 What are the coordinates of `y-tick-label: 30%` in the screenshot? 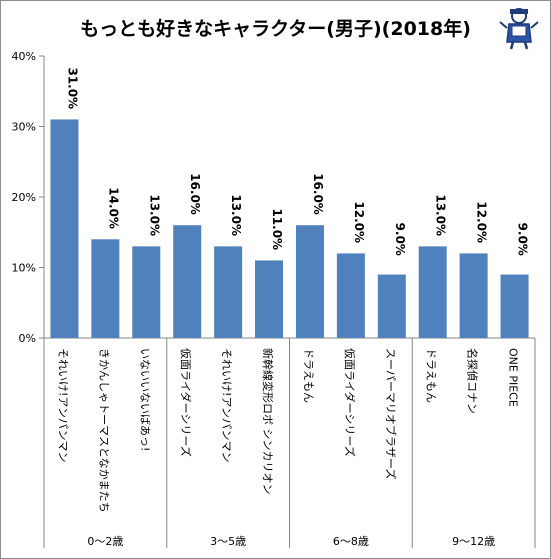 It's located at (24, 127).